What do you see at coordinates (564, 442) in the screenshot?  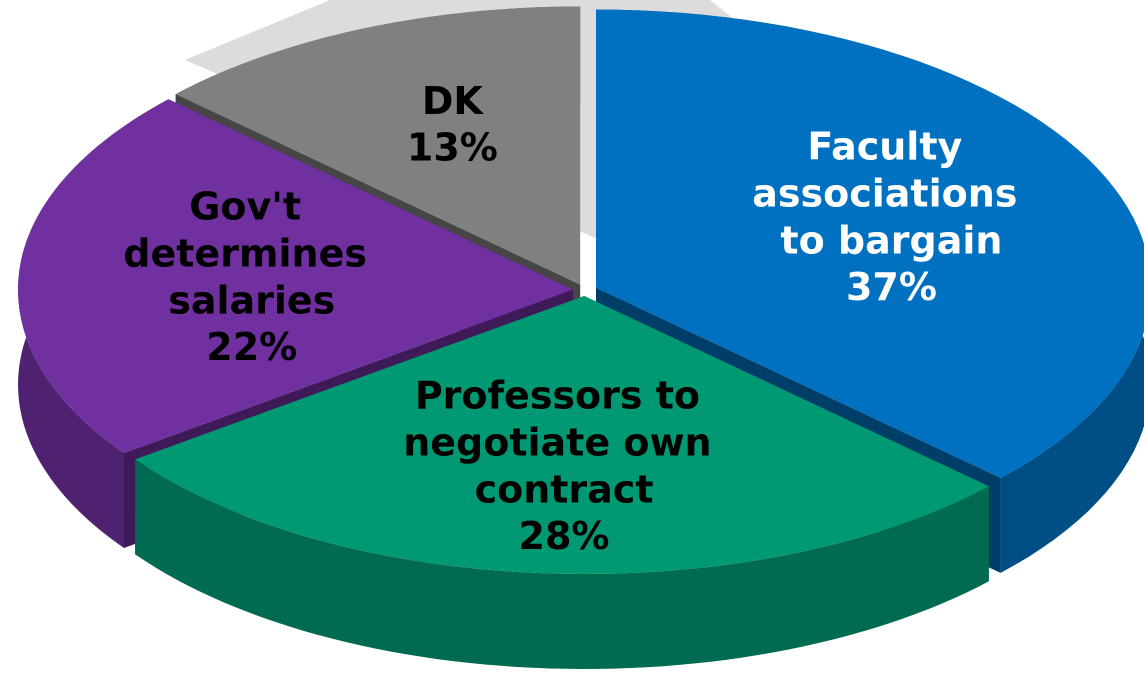 I see `slice-label: Professors to negotiate own contract` at bounding box center [564, 442].